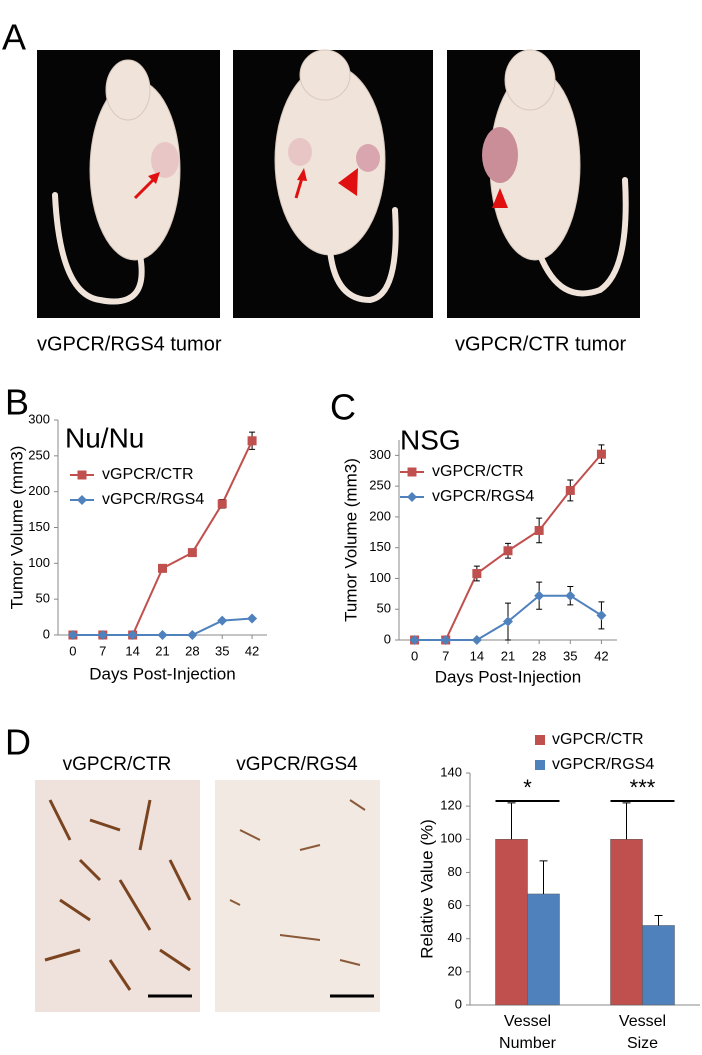 The image size is (702, 1055). Describe the element at coordinates (451, 771) in the screenshot. I see `y-tick-label: 140` at that location.